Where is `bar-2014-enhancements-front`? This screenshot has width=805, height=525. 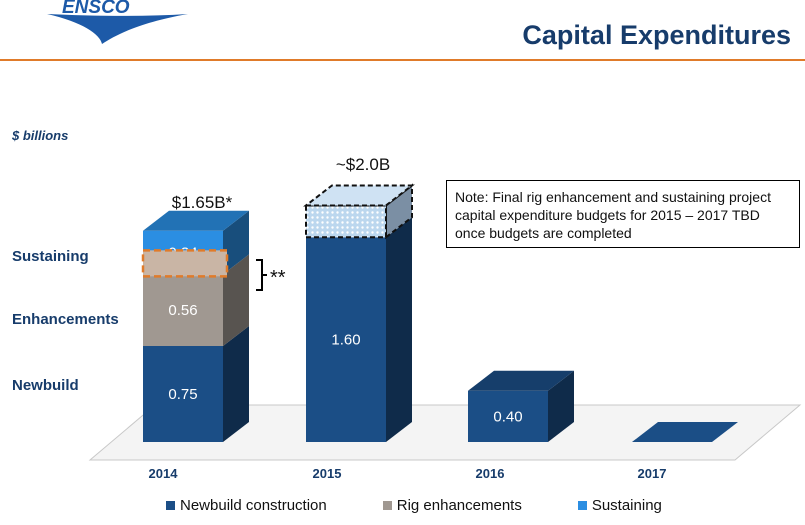
bar-2014-enhancements-front is located at coordinates (183, 310).